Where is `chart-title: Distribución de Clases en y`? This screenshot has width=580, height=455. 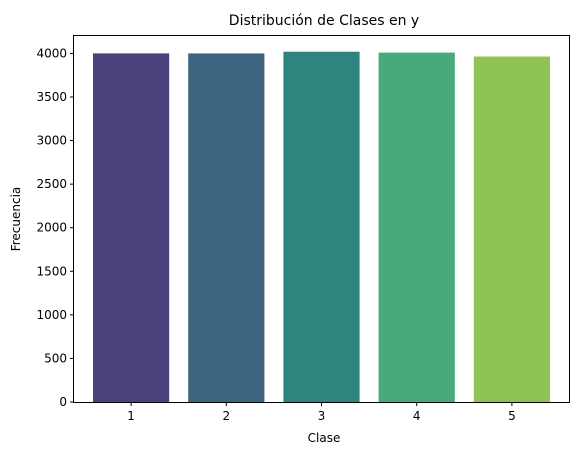
chart-title: Distribución de Clases en y is located at coordinates (324, 21).